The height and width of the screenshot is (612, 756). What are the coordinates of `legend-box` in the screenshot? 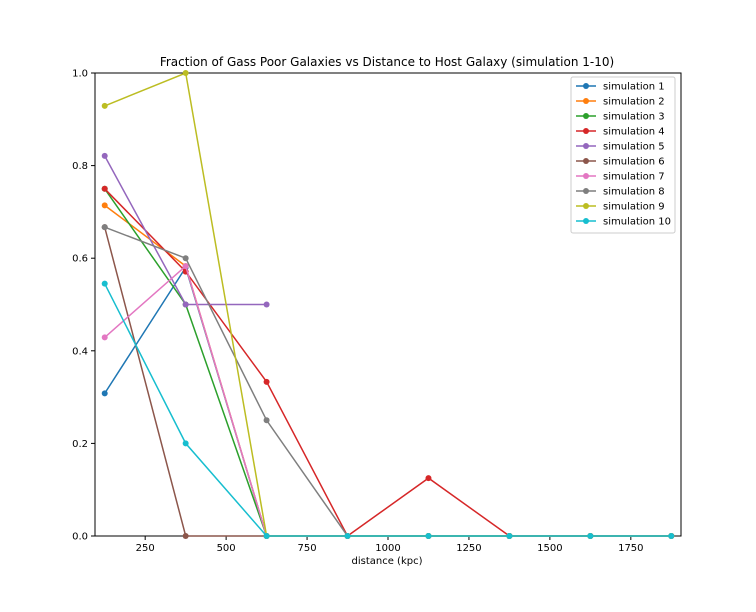 It's located at (623, 155).